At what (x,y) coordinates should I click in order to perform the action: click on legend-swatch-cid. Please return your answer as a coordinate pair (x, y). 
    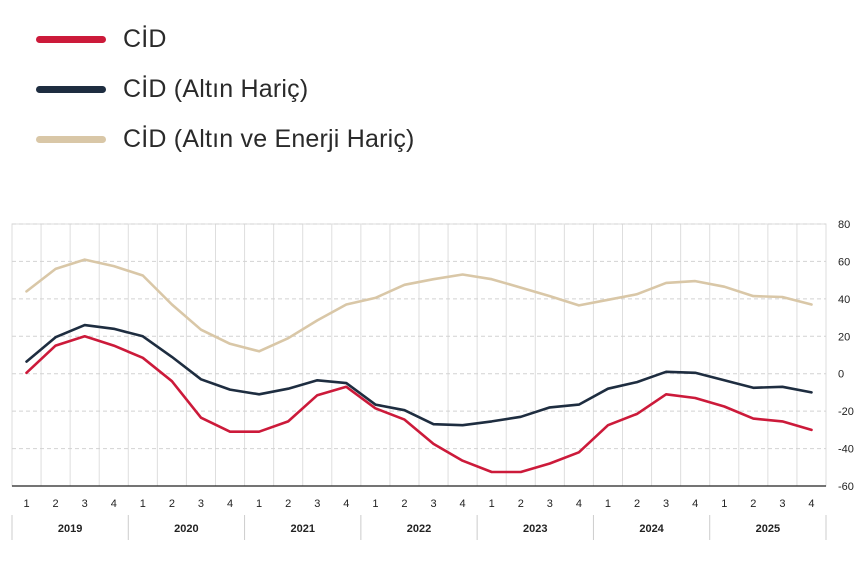
    Looking at the image, I should click on (71, 39).